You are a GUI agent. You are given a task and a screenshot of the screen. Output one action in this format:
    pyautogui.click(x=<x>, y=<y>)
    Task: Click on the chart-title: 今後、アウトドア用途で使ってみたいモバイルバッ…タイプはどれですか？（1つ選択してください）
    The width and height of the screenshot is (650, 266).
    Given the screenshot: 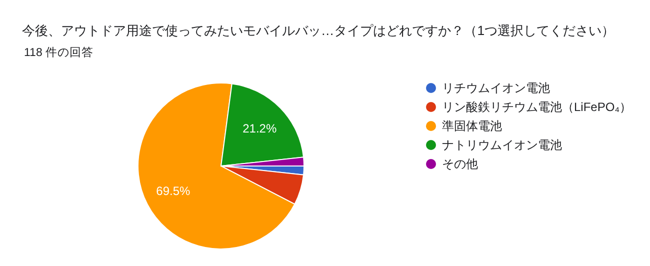 What is the action you would take?
    pyautogui.click(x=318, y=30)
    